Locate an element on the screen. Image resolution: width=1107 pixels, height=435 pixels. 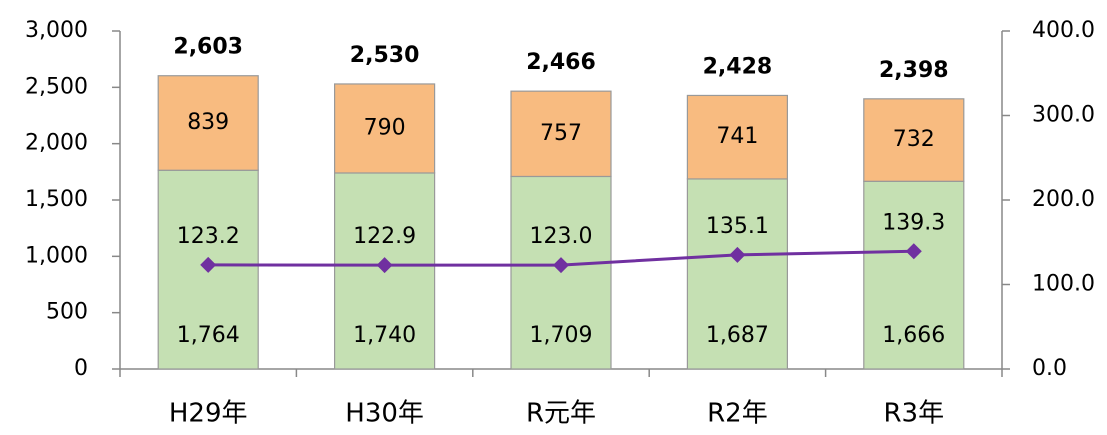
data-label: 741 is located at coordinates (737, 136).